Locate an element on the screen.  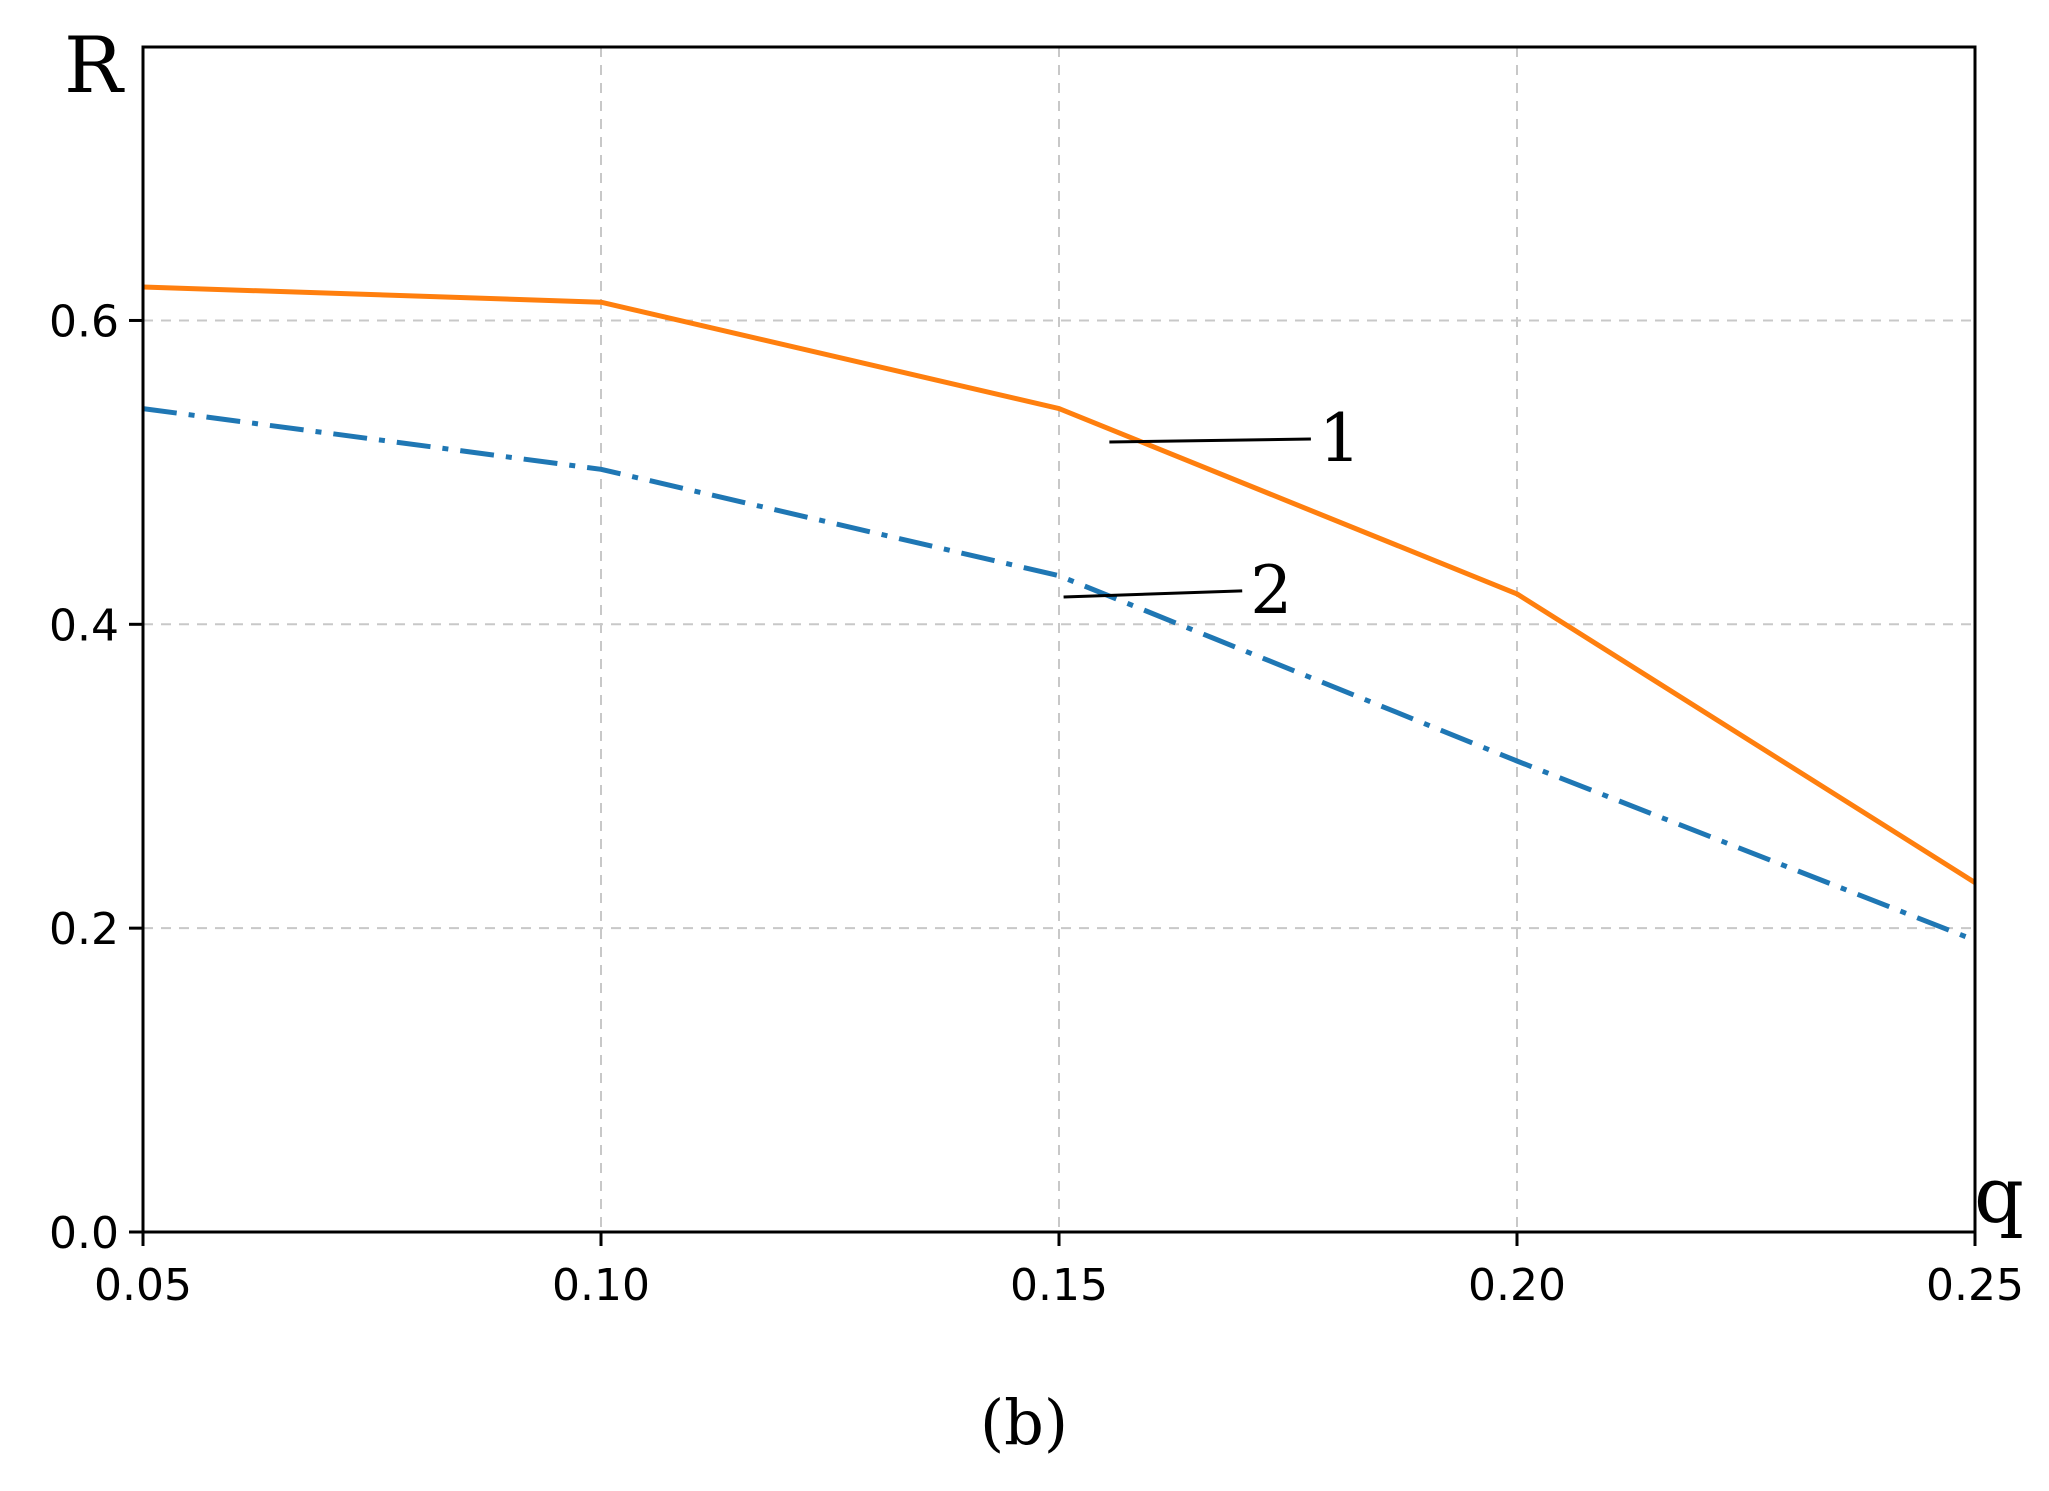
x-tick-label: 0.20 is located at coordinates (1517, 1285).